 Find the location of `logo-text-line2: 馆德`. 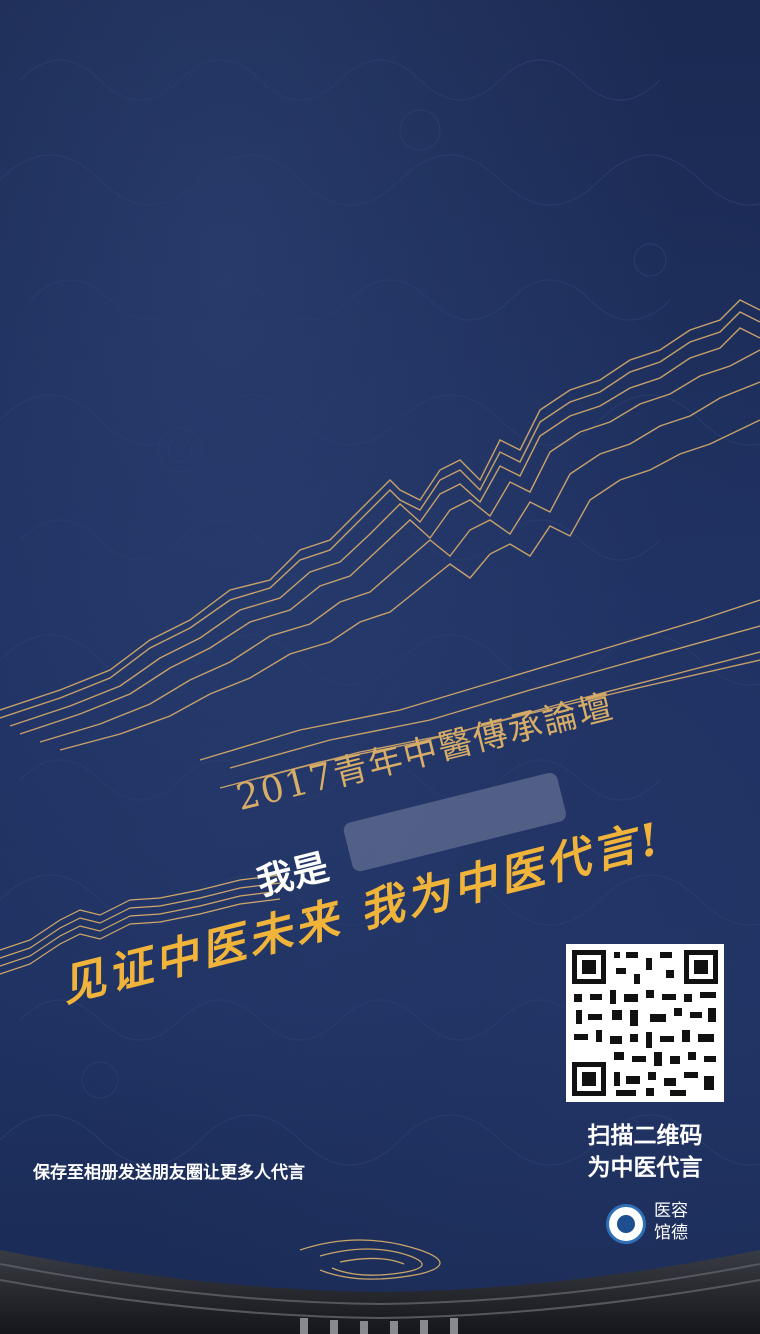

logo-text-line2: 馆德 is located at coordinates (671, 1233).